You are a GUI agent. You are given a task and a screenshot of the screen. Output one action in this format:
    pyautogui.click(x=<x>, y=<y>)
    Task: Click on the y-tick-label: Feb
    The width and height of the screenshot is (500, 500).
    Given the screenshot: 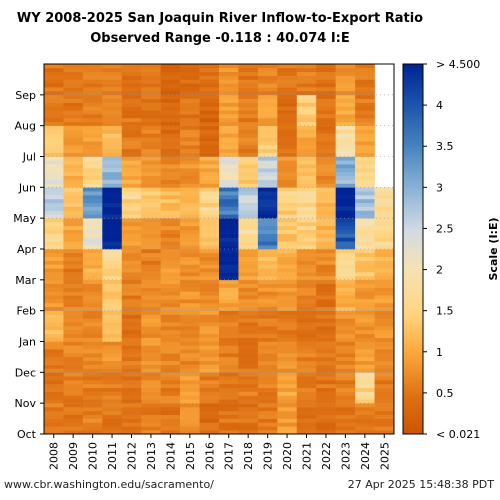 What is the action you would take?
    pyautogui.click(x=26, y=311)
    